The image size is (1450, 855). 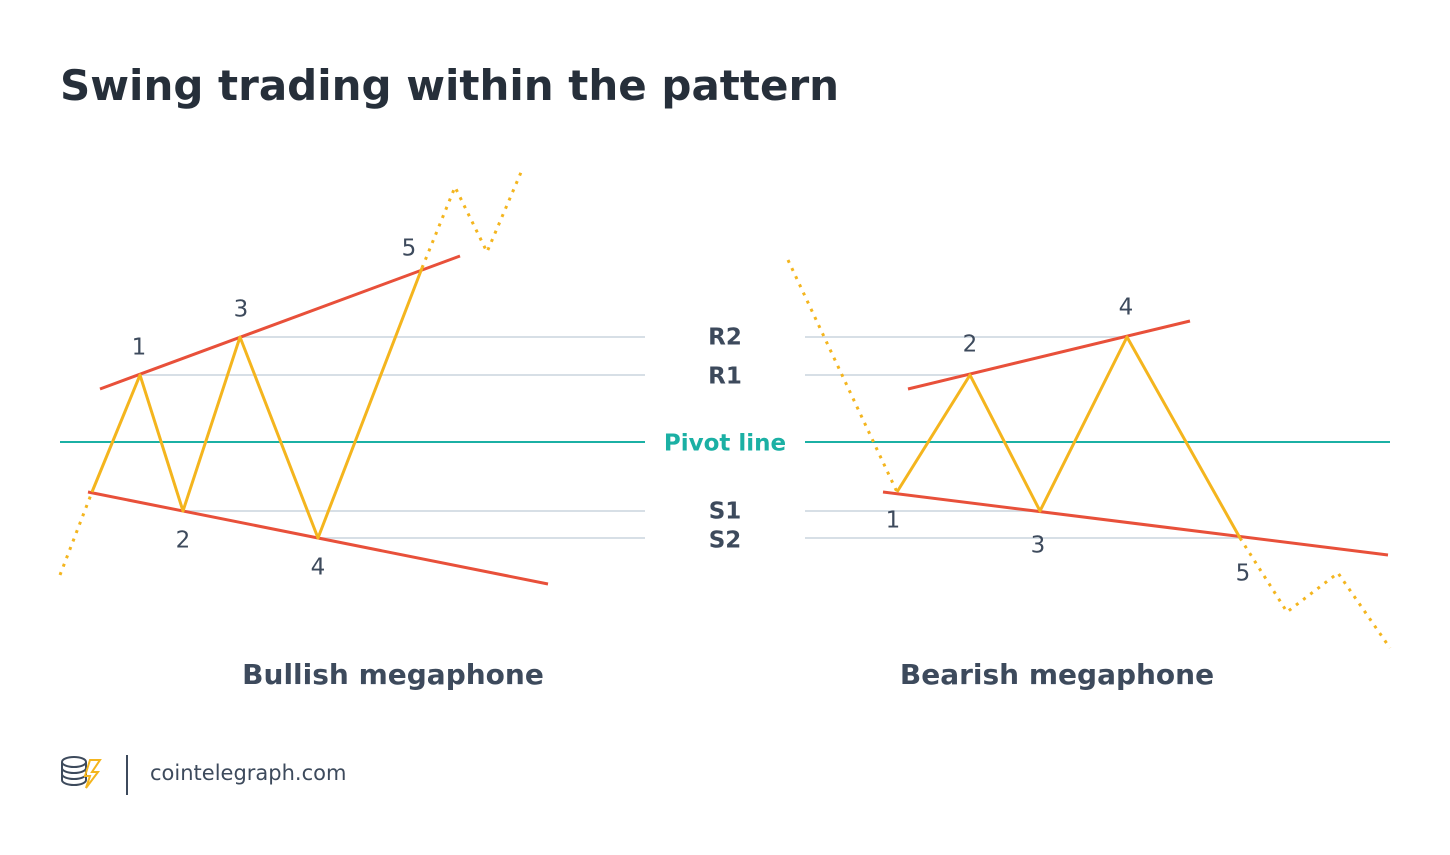 What do you see at coordinates (393, 674) in the screenshot?
I see `caption: Bullish megaphone` at bounding box center [393, 674].